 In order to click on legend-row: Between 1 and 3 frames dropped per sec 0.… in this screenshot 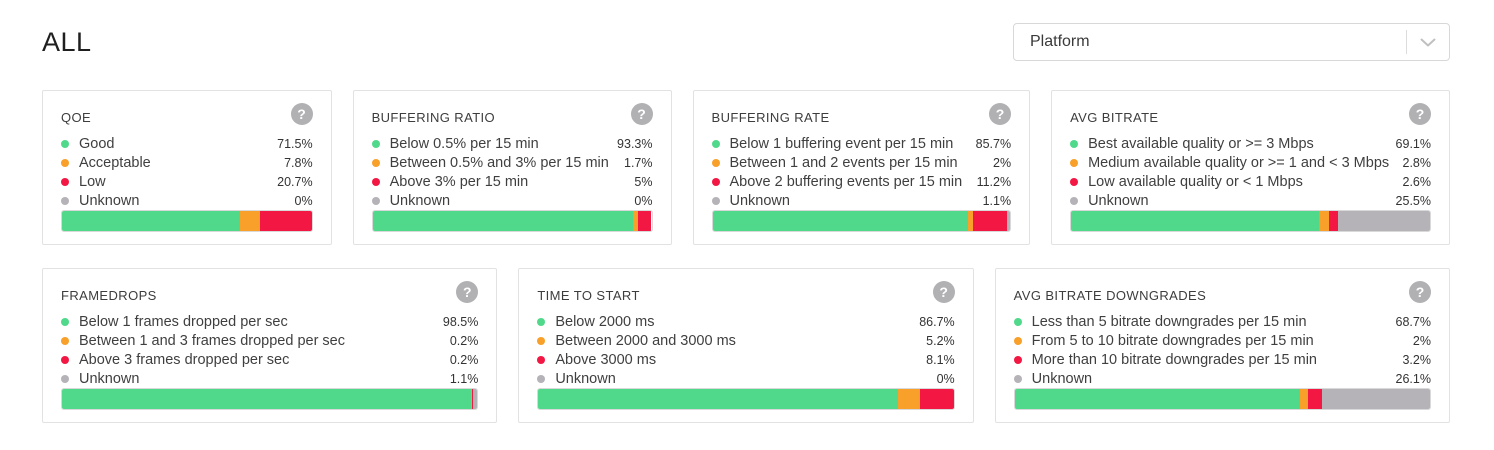, I will do `click(269, 340)`.